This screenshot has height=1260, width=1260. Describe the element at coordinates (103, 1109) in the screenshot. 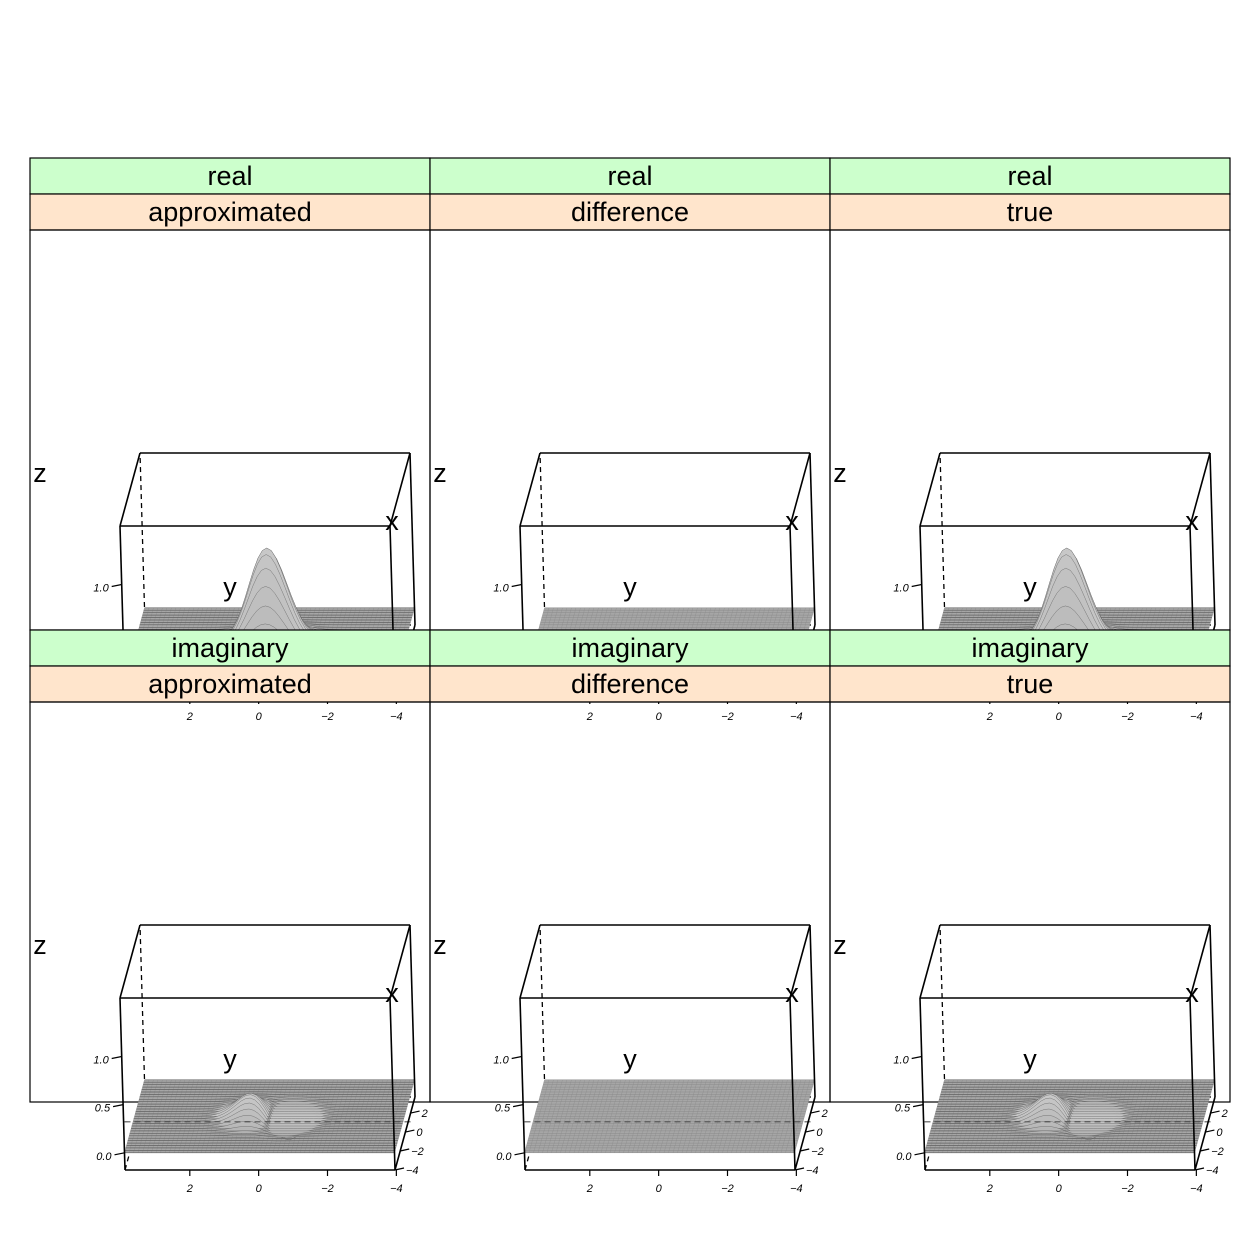

I see `z-tick-label: 0.5` at that location.